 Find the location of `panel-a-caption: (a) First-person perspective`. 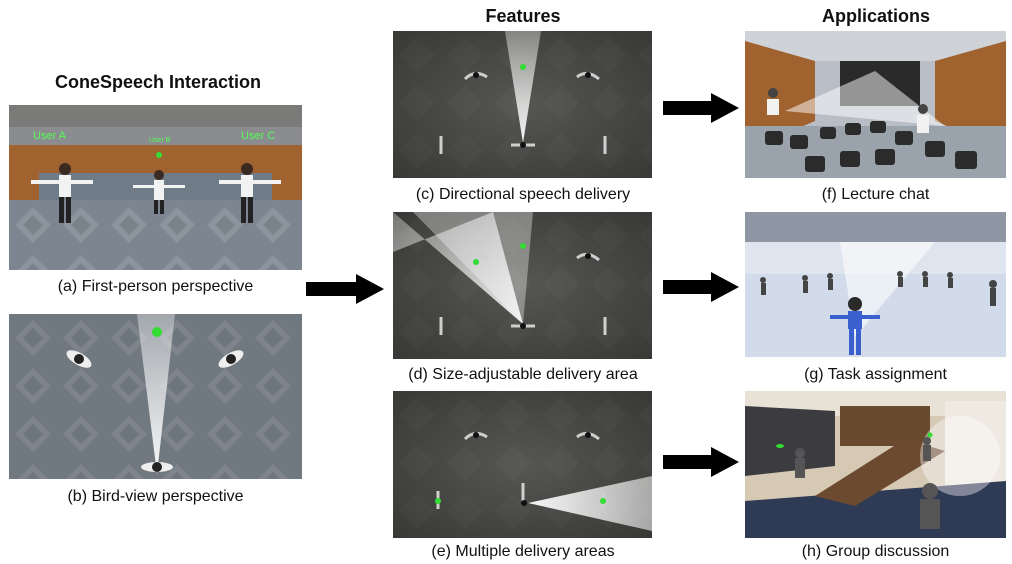

panel-a-caption: (a) First-person perspective is located at coordinates (155, 286).